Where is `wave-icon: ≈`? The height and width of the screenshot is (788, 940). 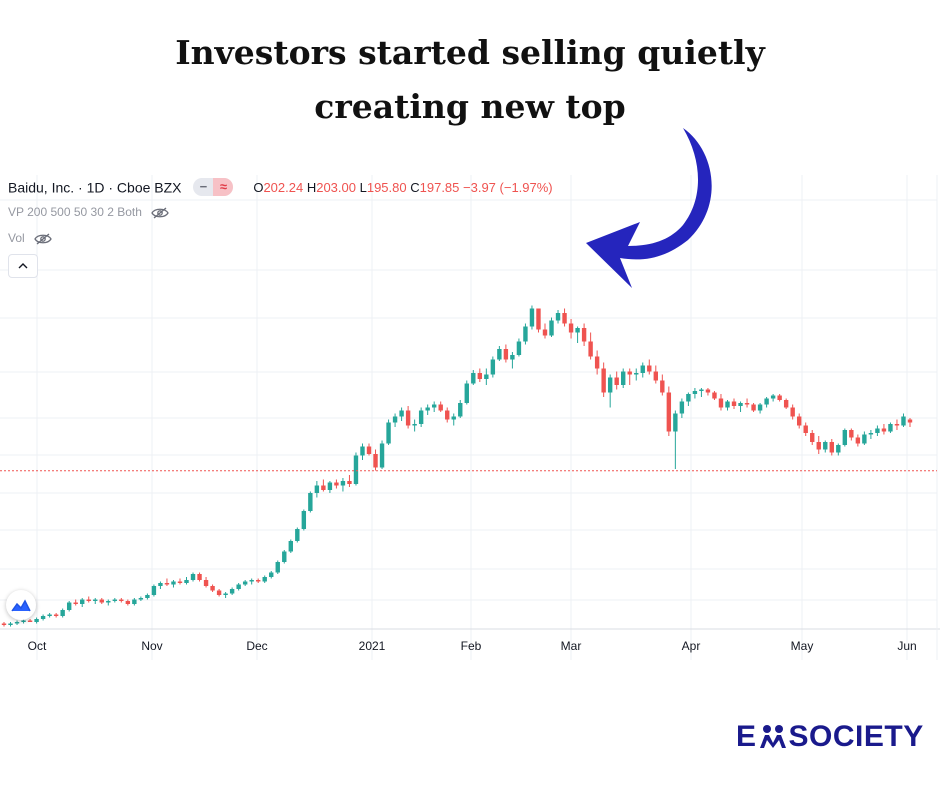 wave-icon: ≈ is located at coordinates (223, 187).